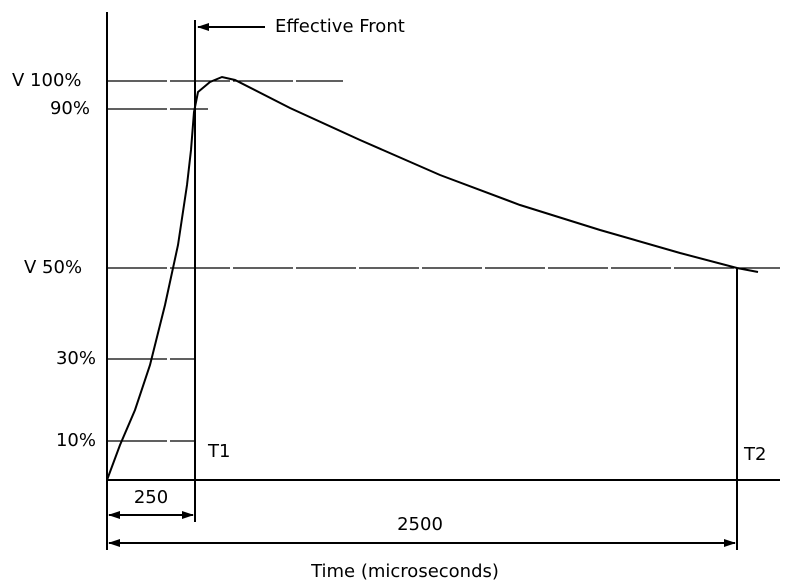 This screenshot has width=789, height=588. I want to click on level-label: V 50%, so click(53, 267).